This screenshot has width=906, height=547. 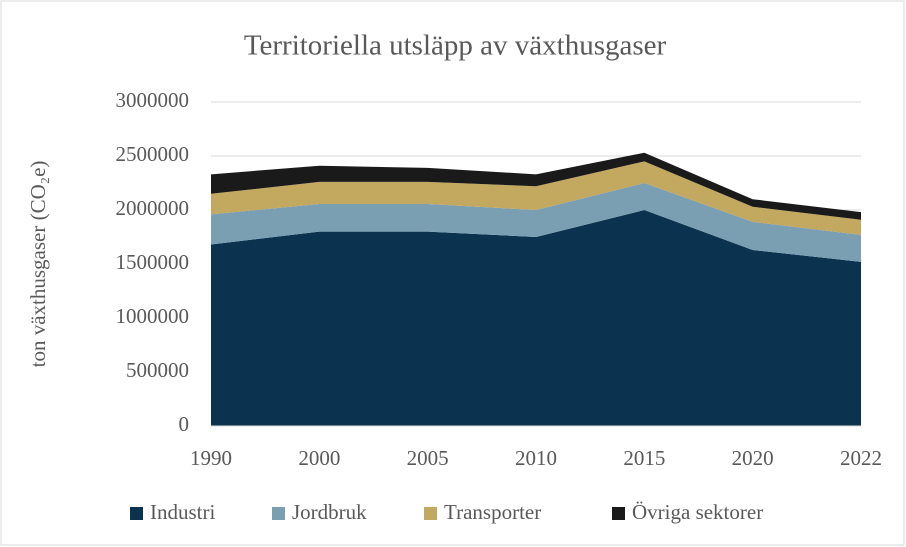 What do you see at coordinates (492, 512) in the screenshot?
I see `legend-label: Transporter` at bounding box center [492, 512].